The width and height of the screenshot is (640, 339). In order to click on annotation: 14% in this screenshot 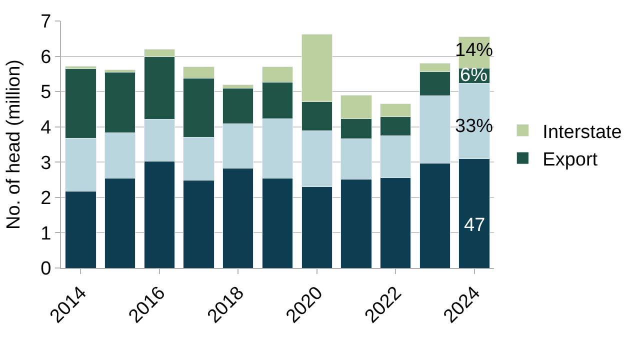, I will do `click(474, 50)`.